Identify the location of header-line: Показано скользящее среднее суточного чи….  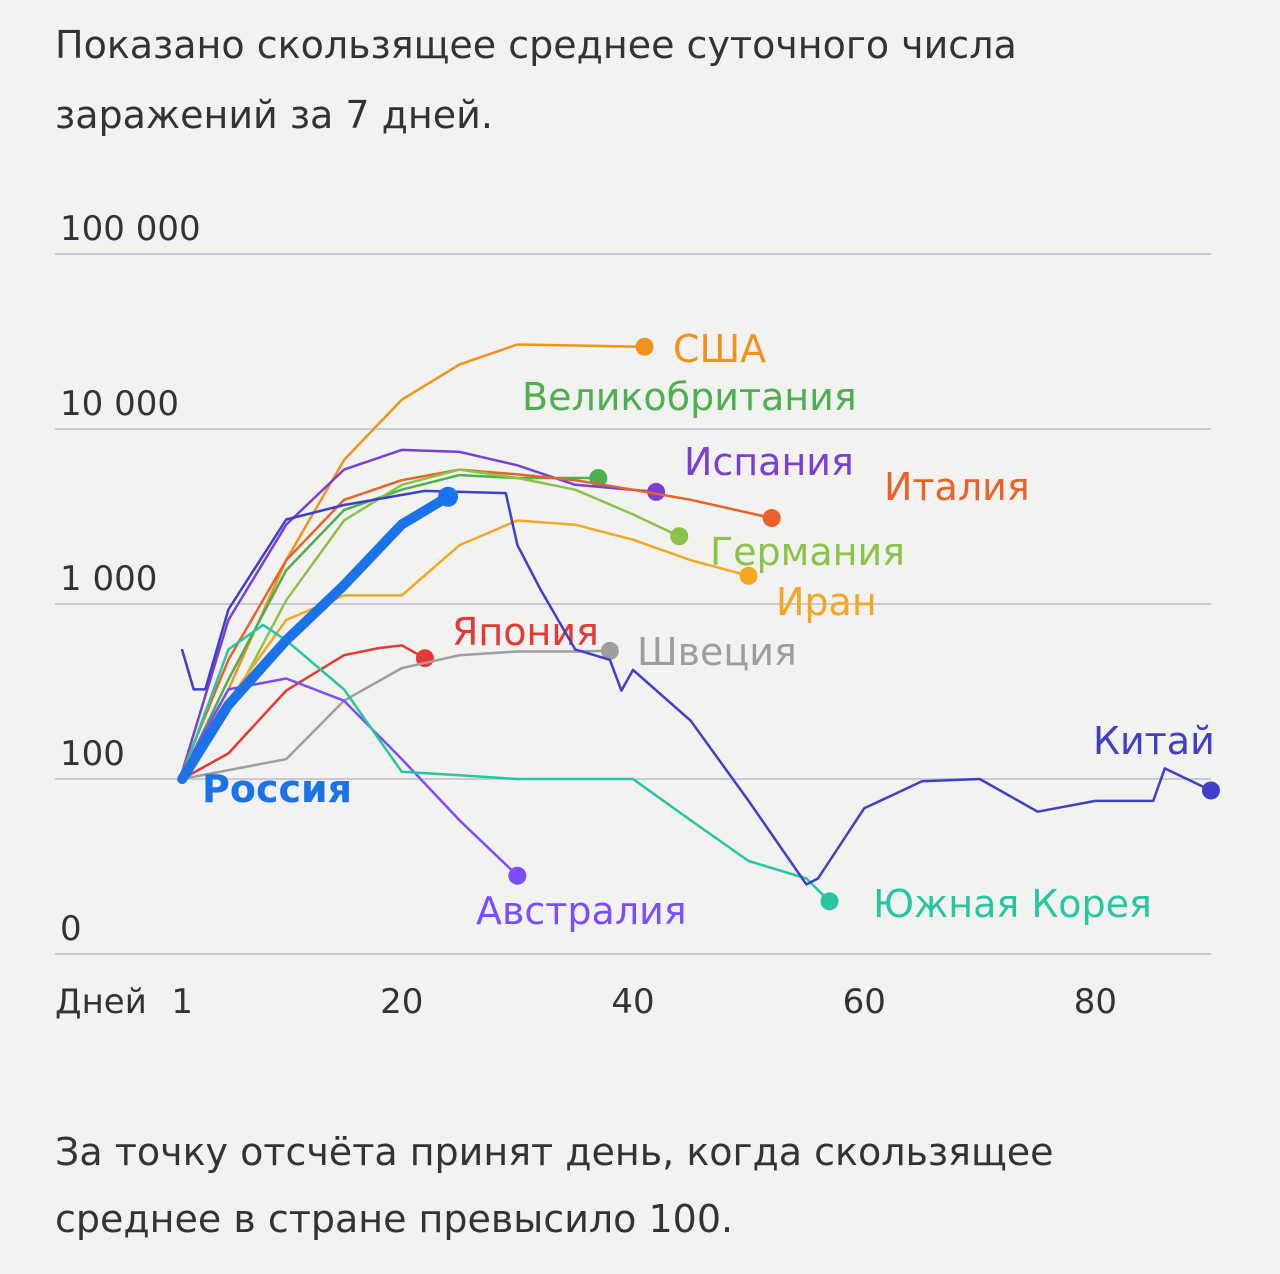
(536, 45).